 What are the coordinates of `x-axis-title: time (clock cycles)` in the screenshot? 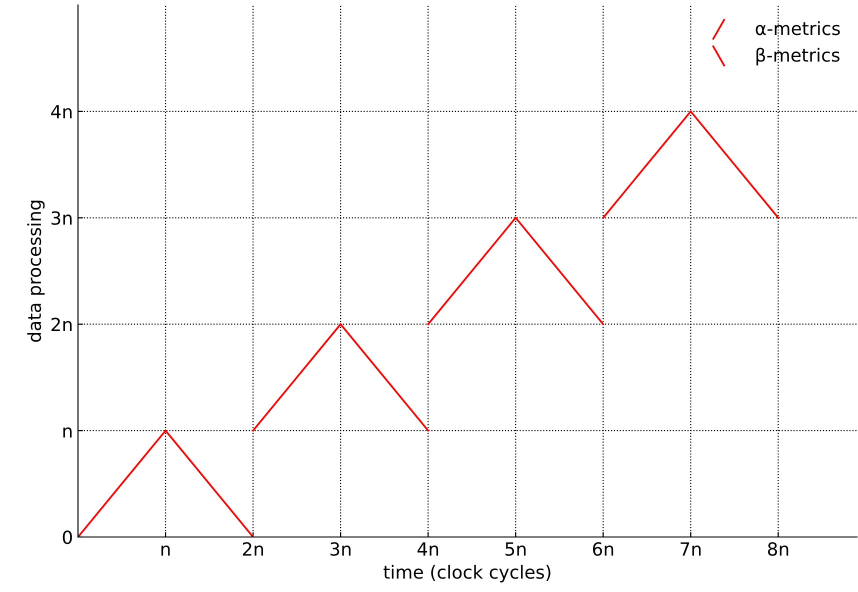 It's located at (467, 573).